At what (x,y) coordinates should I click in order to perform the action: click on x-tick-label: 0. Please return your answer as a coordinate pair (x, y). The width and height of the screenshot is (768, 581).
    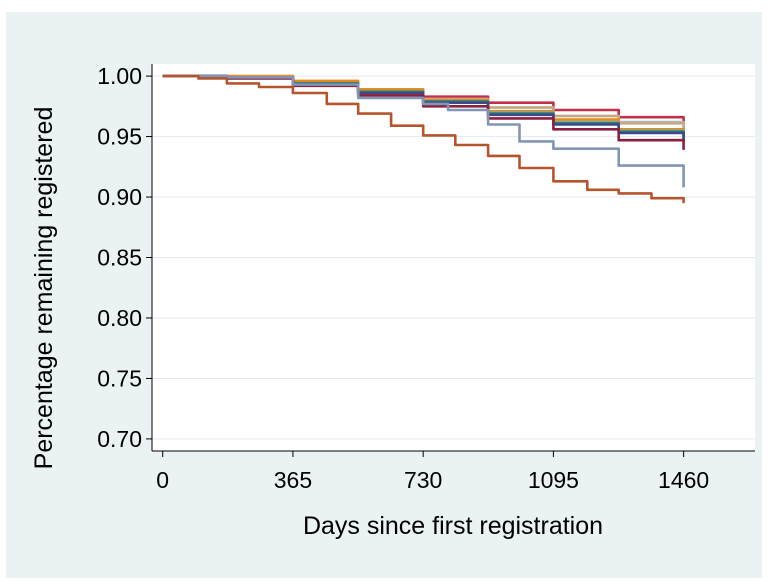
    Looking at the image, I should click on (162, 480).